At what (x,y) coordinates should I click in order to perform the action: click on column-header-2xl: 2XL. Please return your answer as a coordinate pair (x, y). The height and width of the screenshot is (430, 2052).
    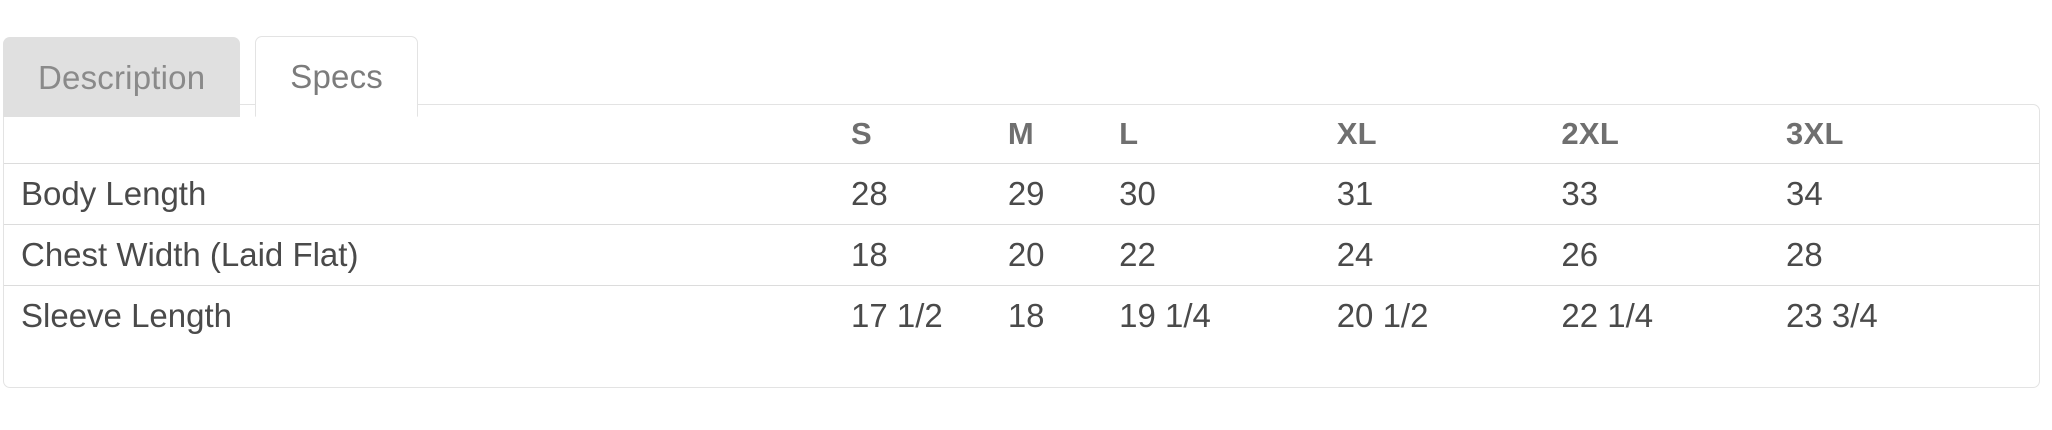
    Looking at the image, I should click on (1590, 133).